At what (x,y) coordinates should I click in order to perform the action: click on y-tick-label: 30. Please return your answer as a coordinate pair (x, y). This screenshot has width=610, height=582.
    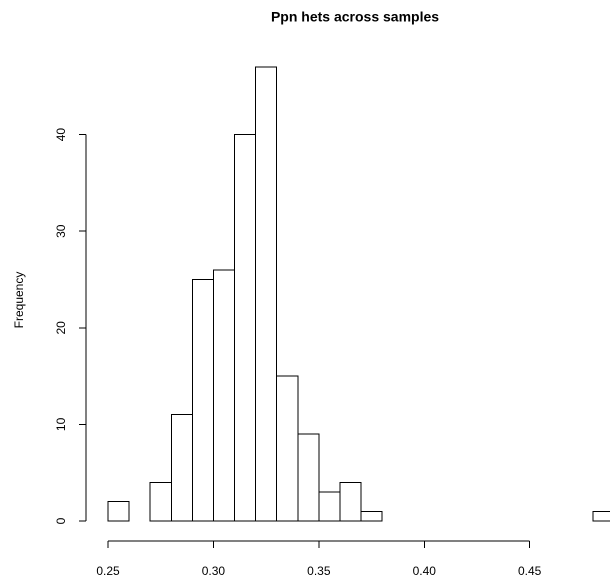
    Looking at the image, I should click on (61, 231).